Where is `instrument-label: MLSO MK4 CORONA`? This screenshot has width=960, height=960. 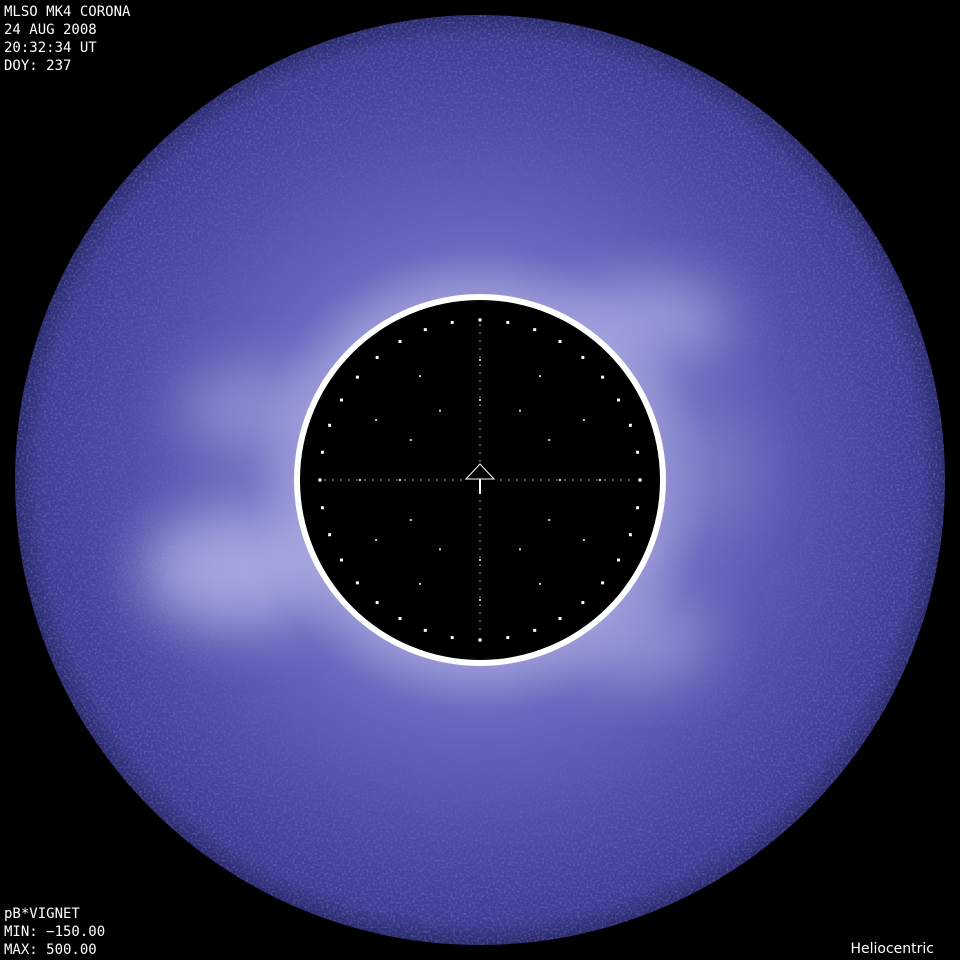 instrument-label: MLSO MK4 CORONA is located at coordinates (67, 12).